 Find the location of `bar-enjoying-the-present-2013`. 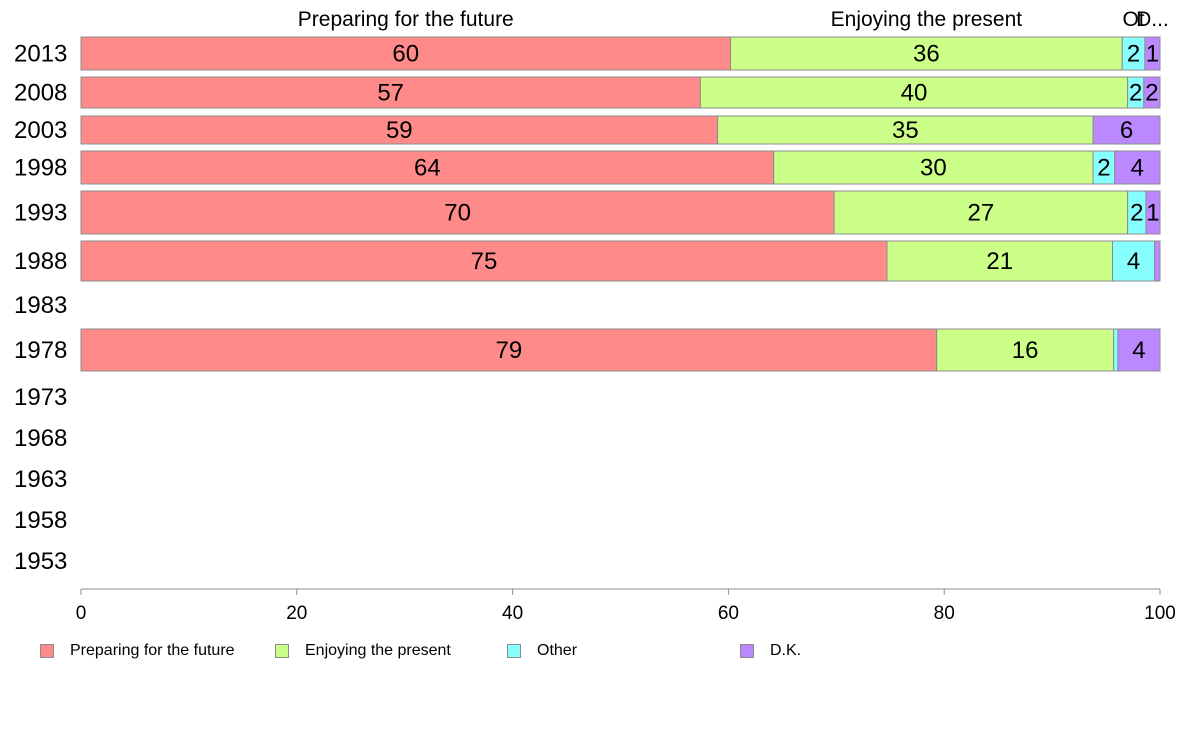

bar-enjoying-the-present-2013 is located at coordinates (926, 53).